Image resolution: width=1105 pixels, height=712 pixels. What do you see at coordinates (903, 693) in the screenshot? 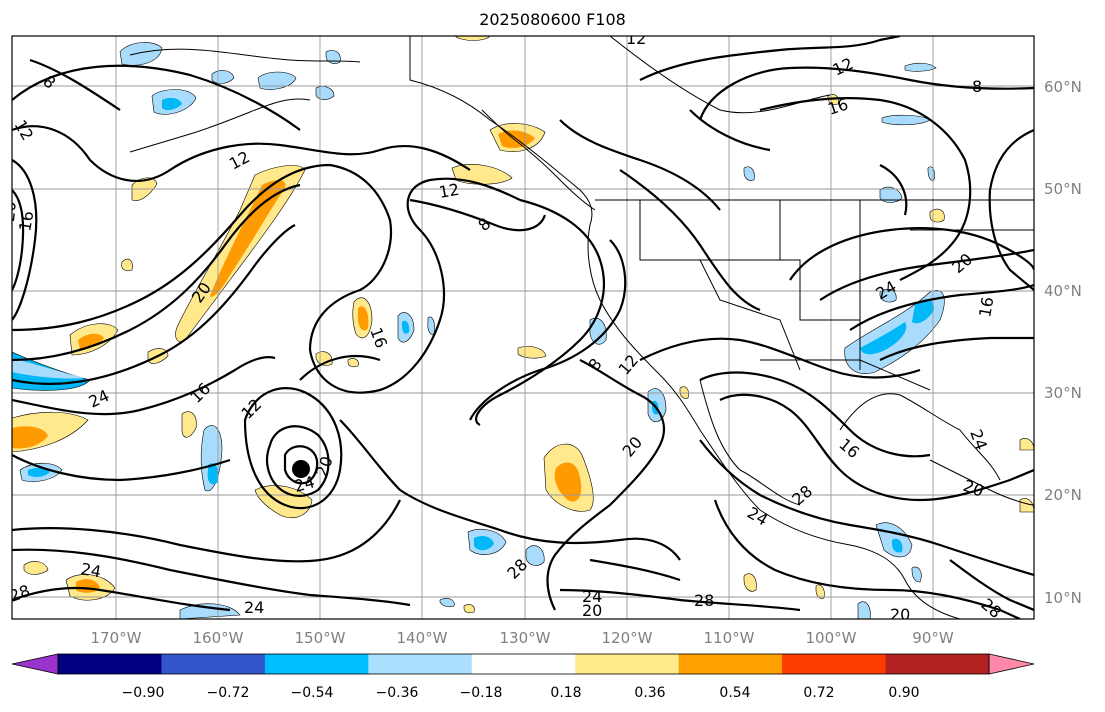
I see `colorbar-tick: 0.90` at bounding box center [903, 693].